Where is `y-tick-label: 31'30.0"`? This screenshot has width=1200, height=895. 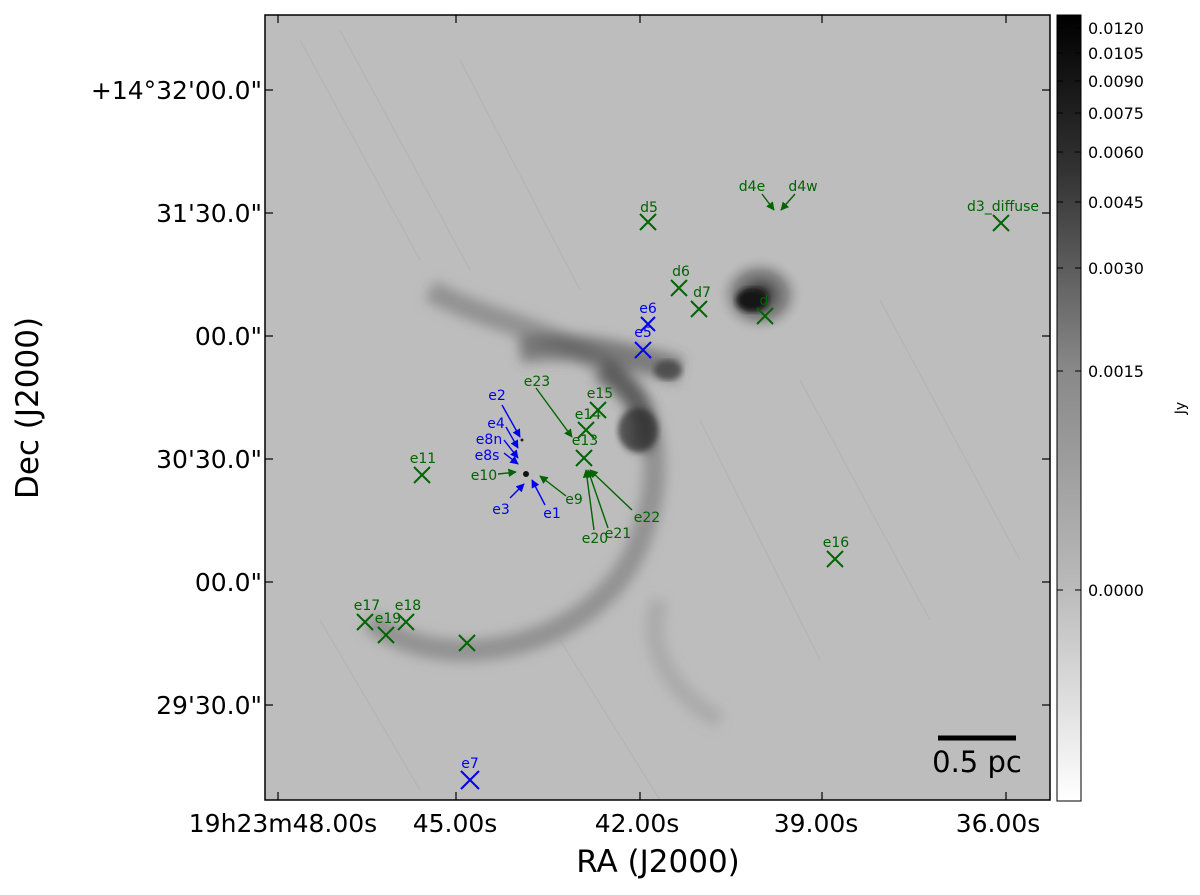 y-tick-label: 31'30.0" is located at coordinates (209, 213).